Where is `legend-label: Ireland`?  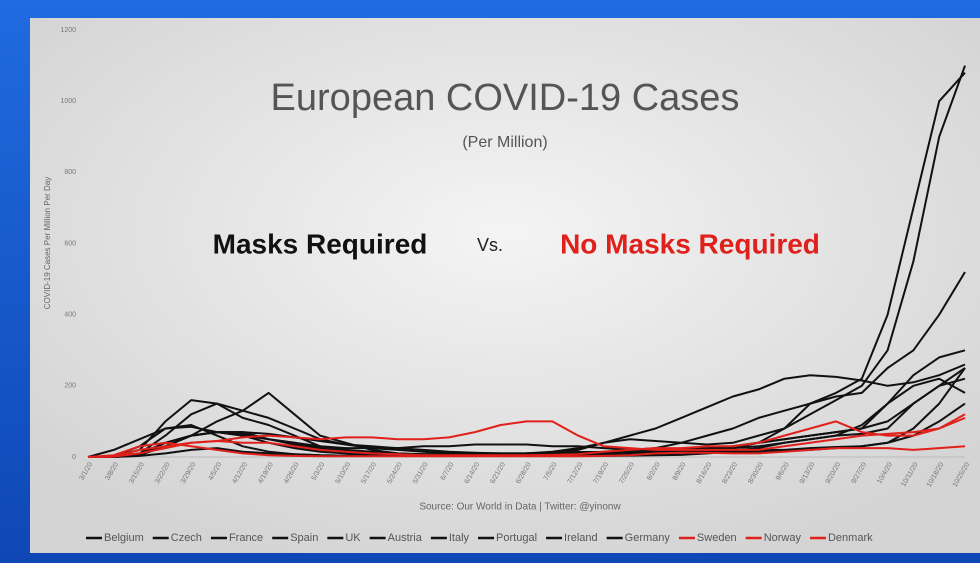 legend-label: Ireland is located at coordinates (581, 538).